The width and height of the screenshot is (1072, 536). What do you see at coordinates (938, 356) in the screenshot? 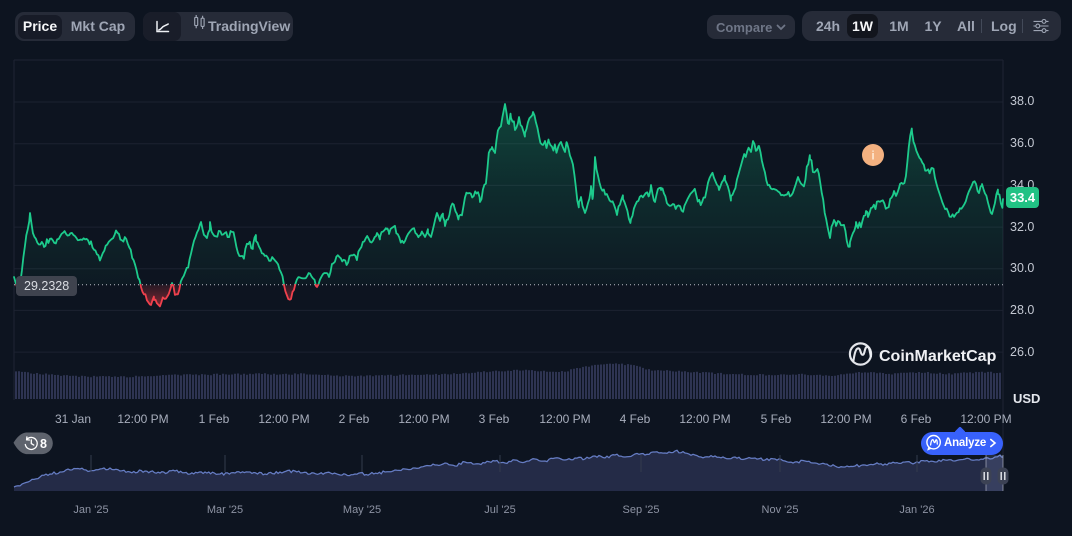
I see `svg-text: CoinMarketCap` at bounding box center [938, 356].